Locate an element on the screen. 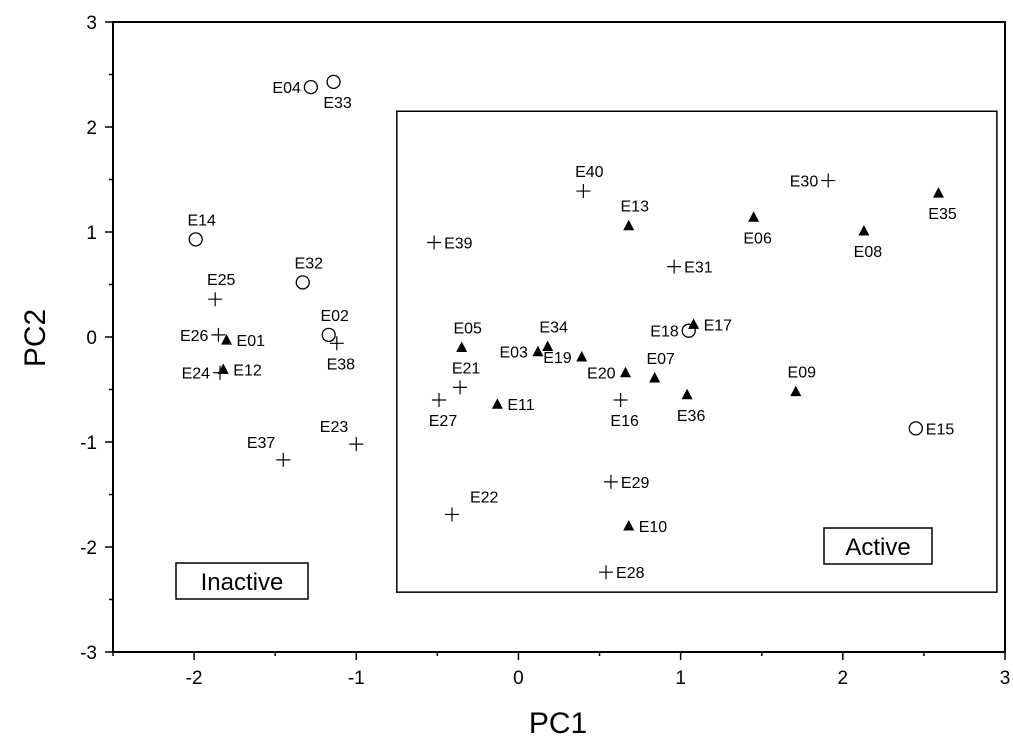 This screenshot has width=1013, height=745. point-label: E15 is located at coordinates (940, 429).